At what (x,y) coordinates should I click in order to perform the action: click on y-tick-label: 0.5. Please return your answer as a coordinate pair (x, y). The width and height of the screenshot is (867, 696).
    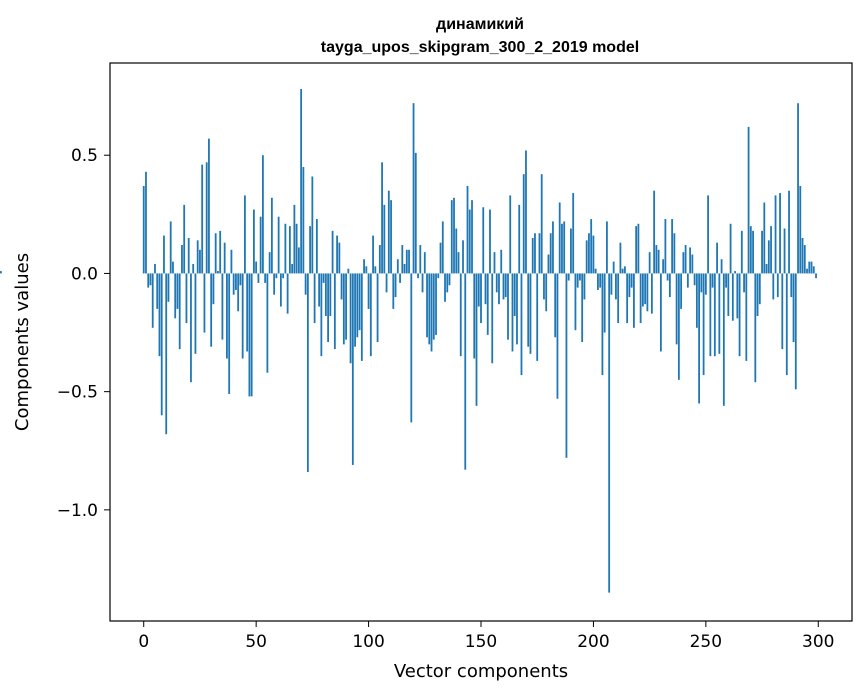
    Looking at the image, I should click on (84, 156).